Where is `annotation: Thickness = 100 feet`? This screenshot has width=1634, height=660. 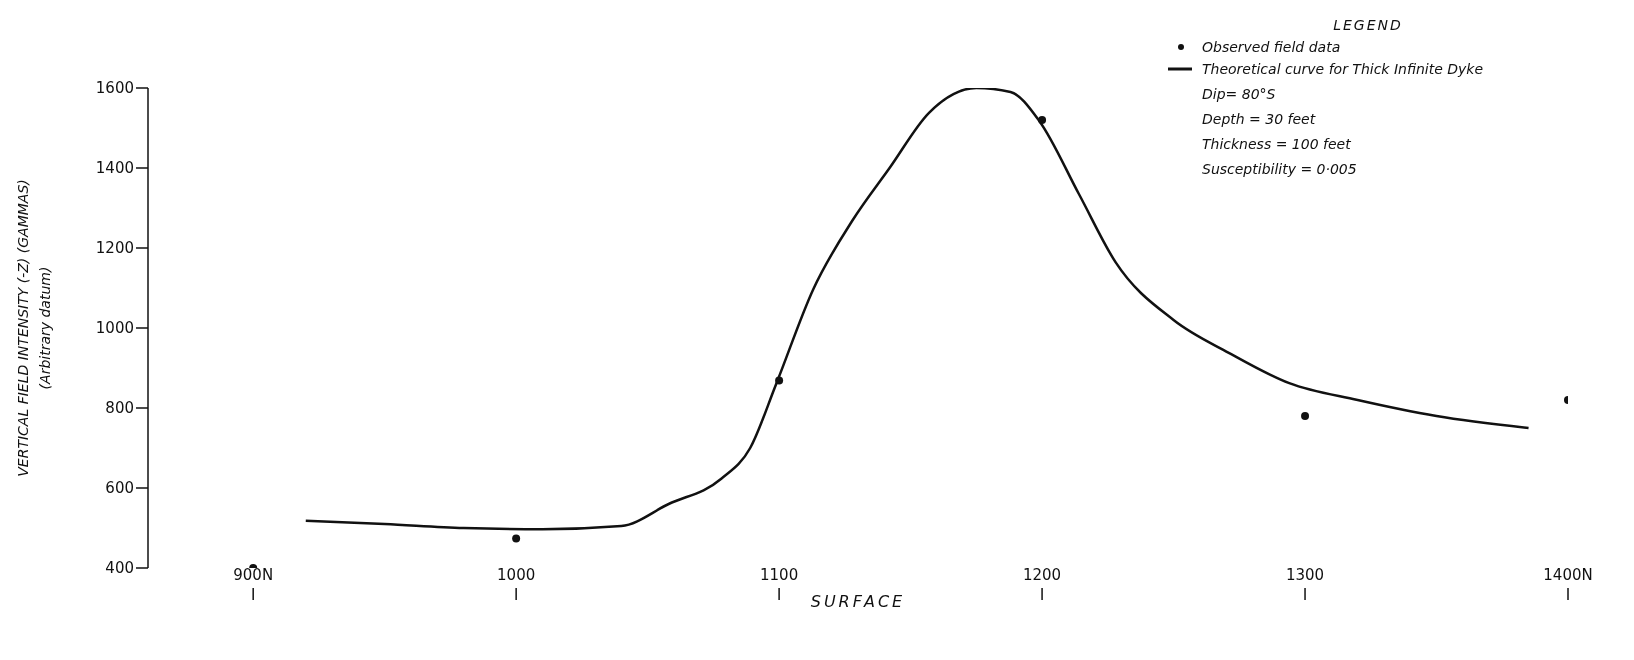
annotation: Thickness = 100 feet is located at coordinates (1277, 144).